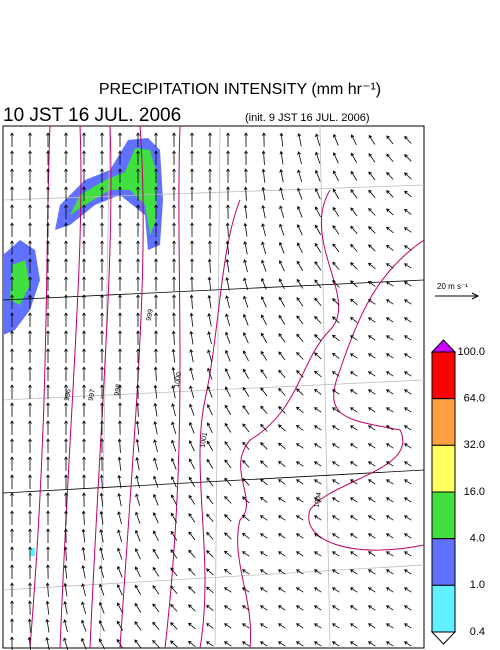 The height and width of the screenshot is (650, 500). I want to click on colorbar-over, so click(443, 346).